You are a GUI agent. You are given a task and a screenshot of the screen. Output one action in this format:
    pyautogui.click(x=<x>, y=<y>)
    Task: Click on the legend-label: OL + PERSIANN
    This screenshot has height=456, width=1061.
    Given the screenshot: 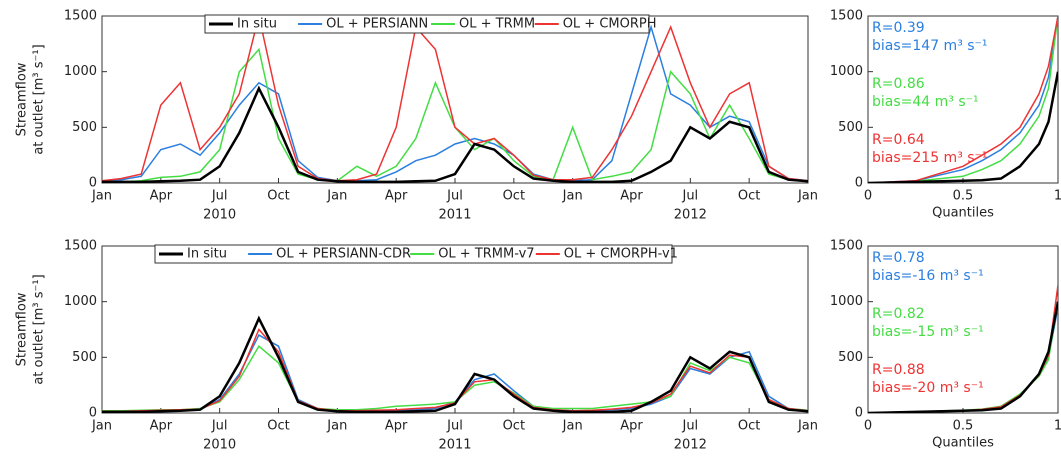 What is the action you would take?
    pyautogui.click(x=377, y=24)
    